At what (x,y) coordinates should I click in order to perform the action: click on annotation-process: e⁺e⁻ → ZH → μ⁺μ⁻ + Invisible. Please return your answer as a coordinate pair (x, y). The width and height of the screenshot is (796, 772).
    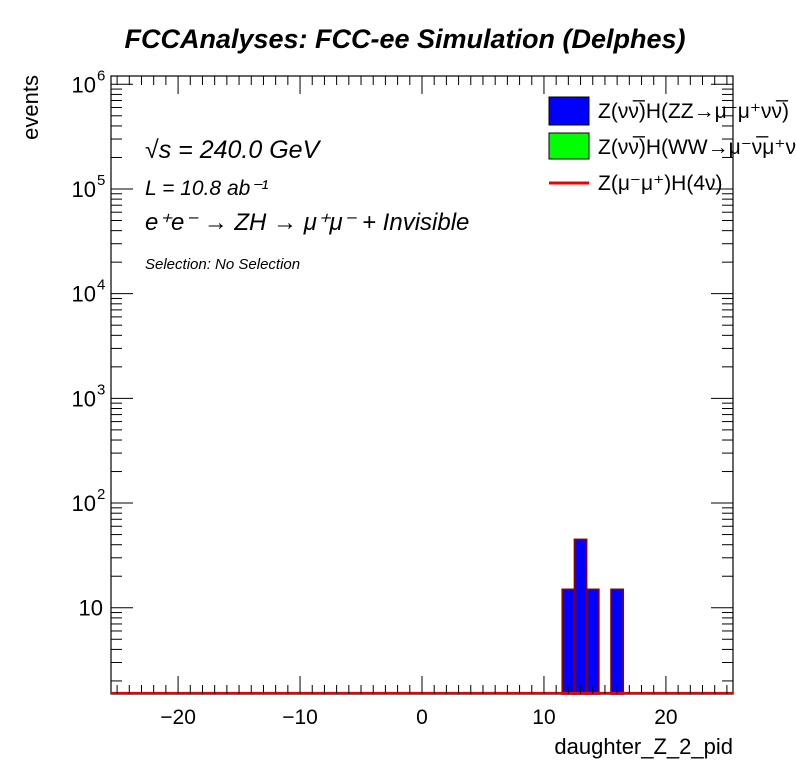
    Looking at the image, I should click on (307, 222).